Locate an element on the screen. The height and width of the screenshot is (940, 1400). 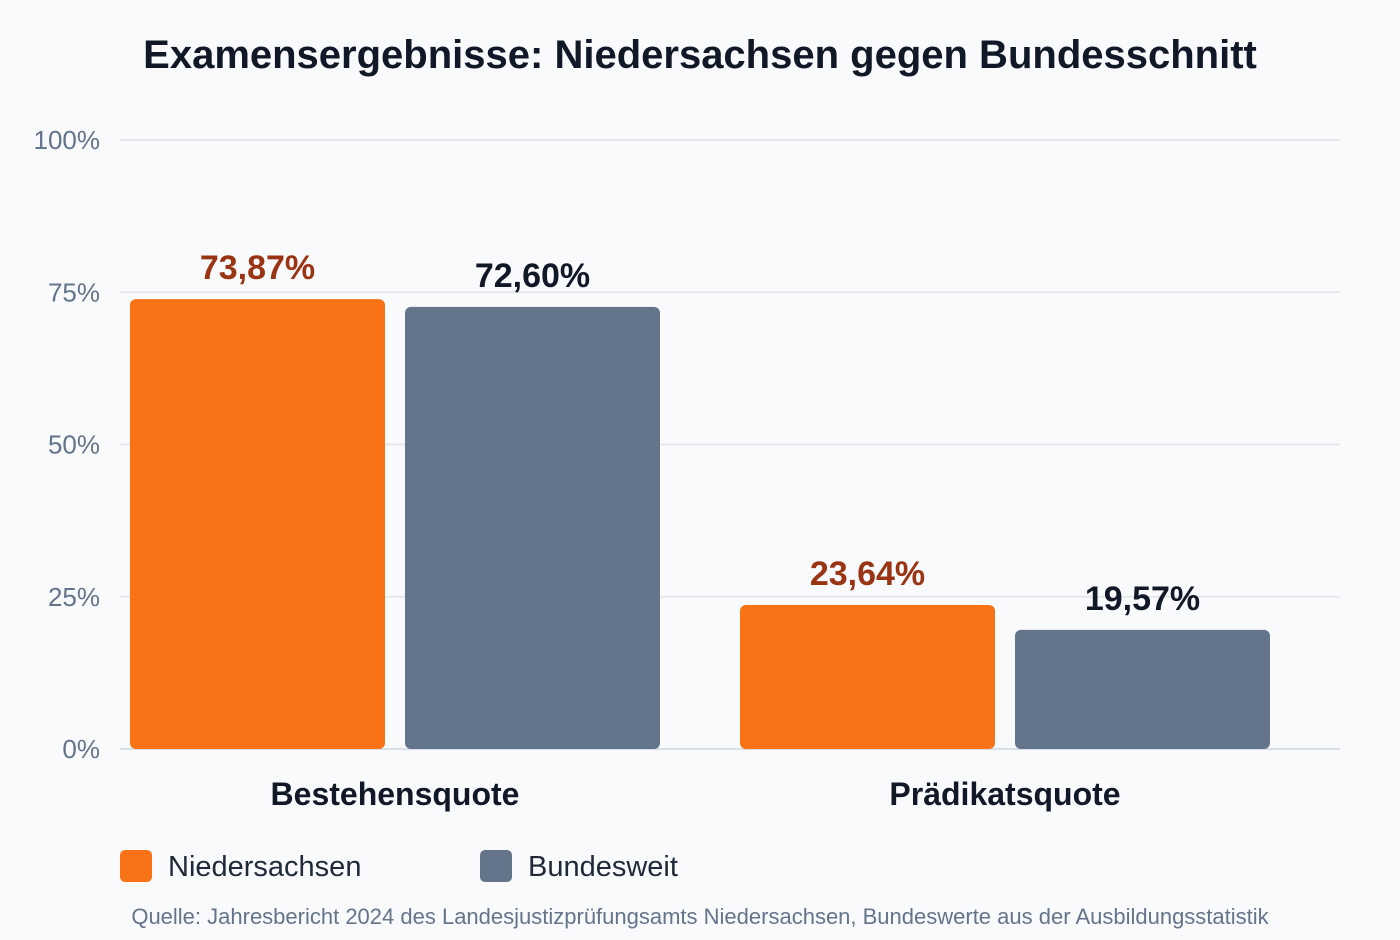
x-category-label: Prädikatsquote is located at coordinates (1004, 794).